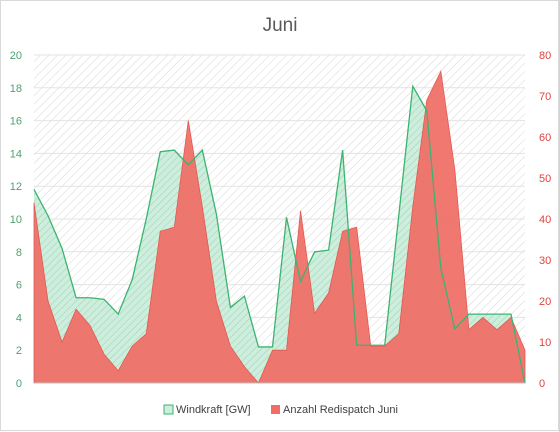 The width and height of the screenshot is (559, 432). Describe the element at coordinates (16, 89) in the screenshot. I see `left-tick-label: 18` at that location.